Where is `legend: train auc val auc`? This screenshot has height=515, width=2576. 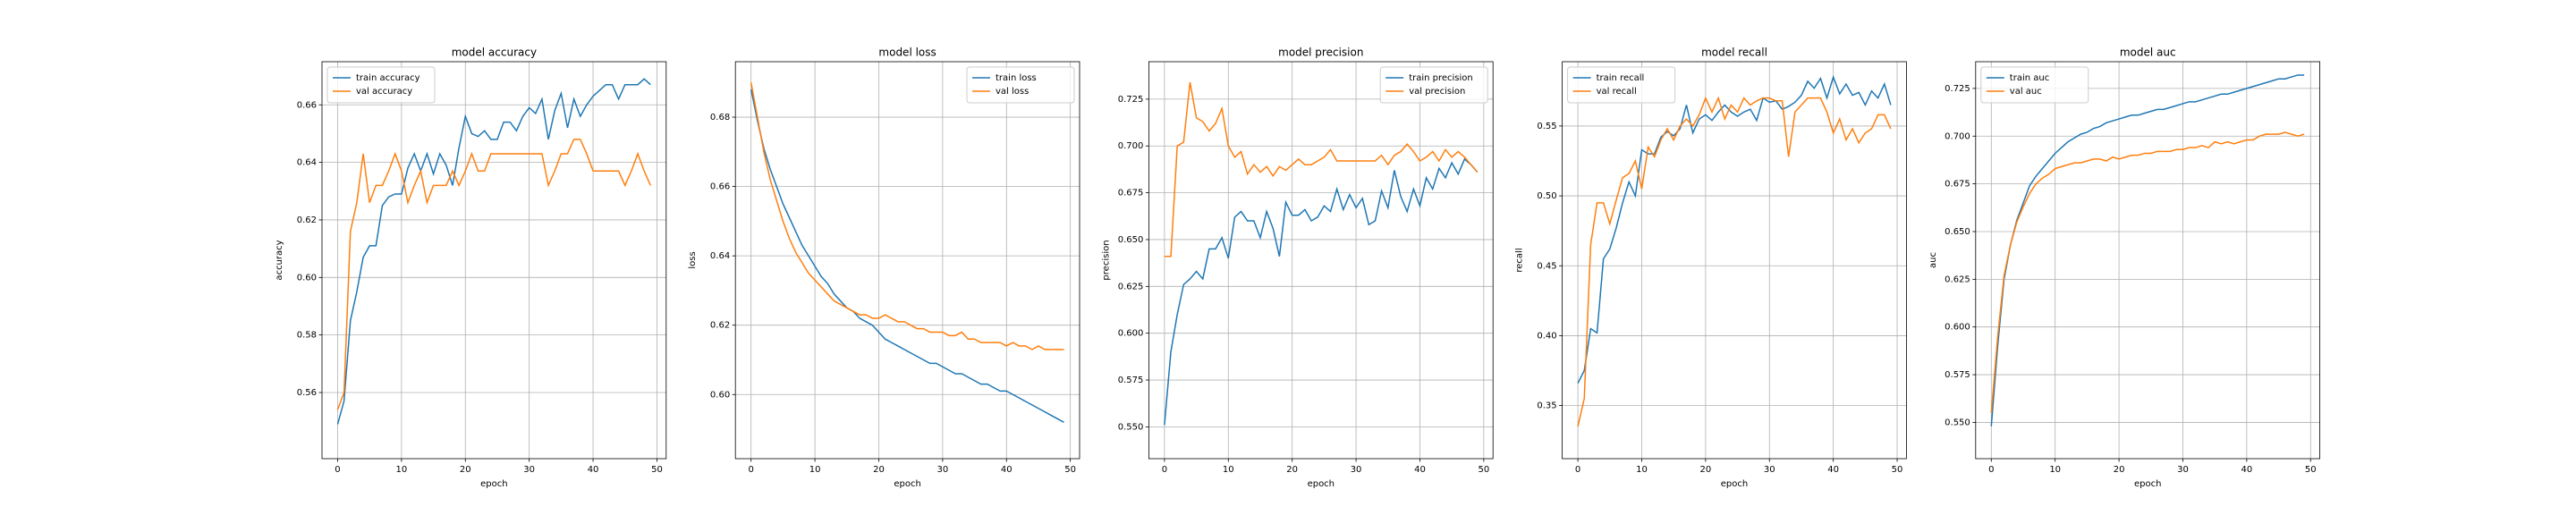 legend: train auc val auc is located at coordinates (2034, 85).